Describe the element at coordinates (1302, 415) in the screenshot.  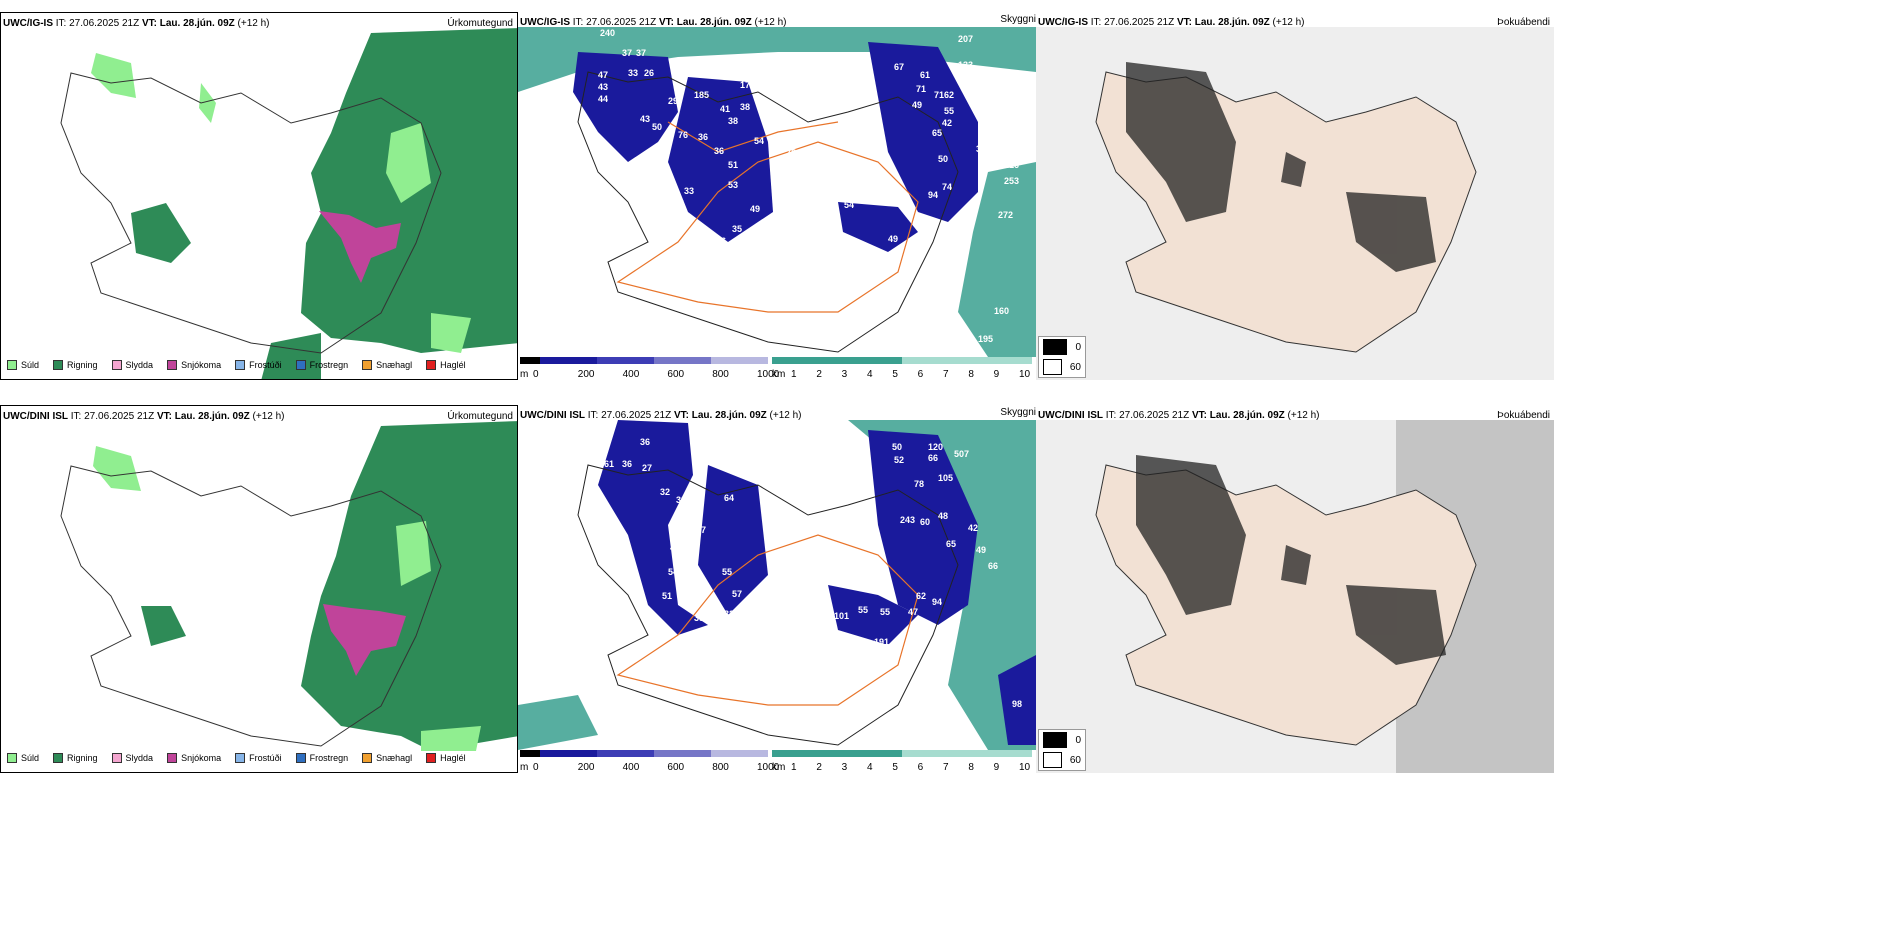
I see `forecast-step: (+12 h)` at that location.